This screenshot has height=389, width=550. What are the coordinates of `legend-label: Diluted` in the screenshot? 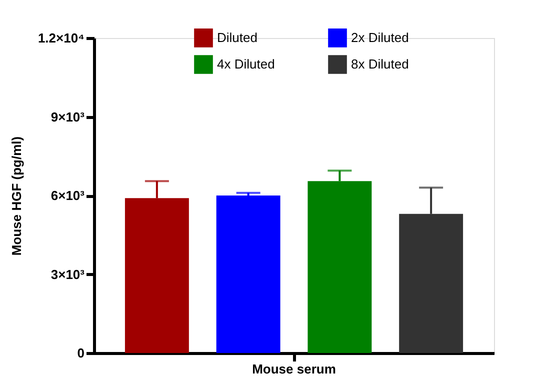 It's located at (237, 37).